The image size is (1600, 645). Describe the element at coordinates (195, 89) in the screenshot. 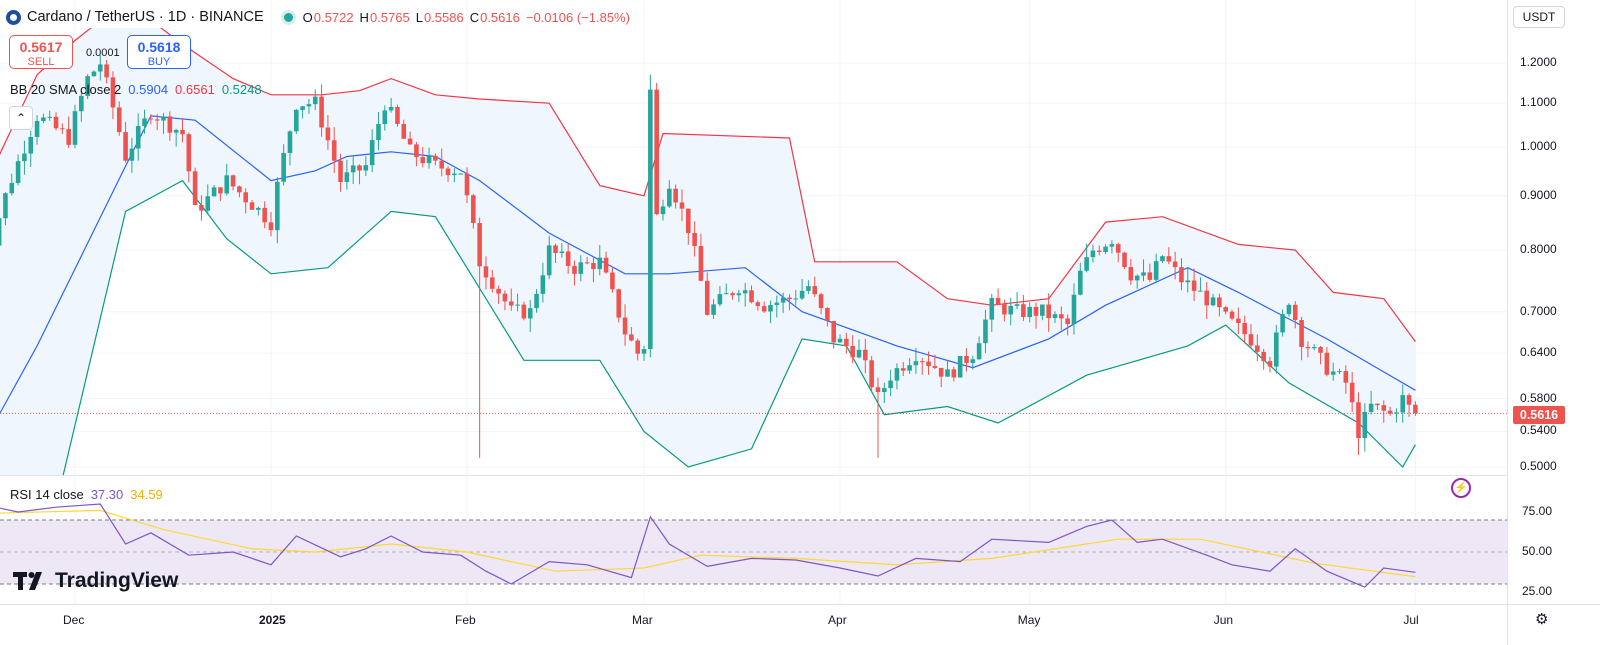

I see `bb-upper-value: 0.6561` at that location.